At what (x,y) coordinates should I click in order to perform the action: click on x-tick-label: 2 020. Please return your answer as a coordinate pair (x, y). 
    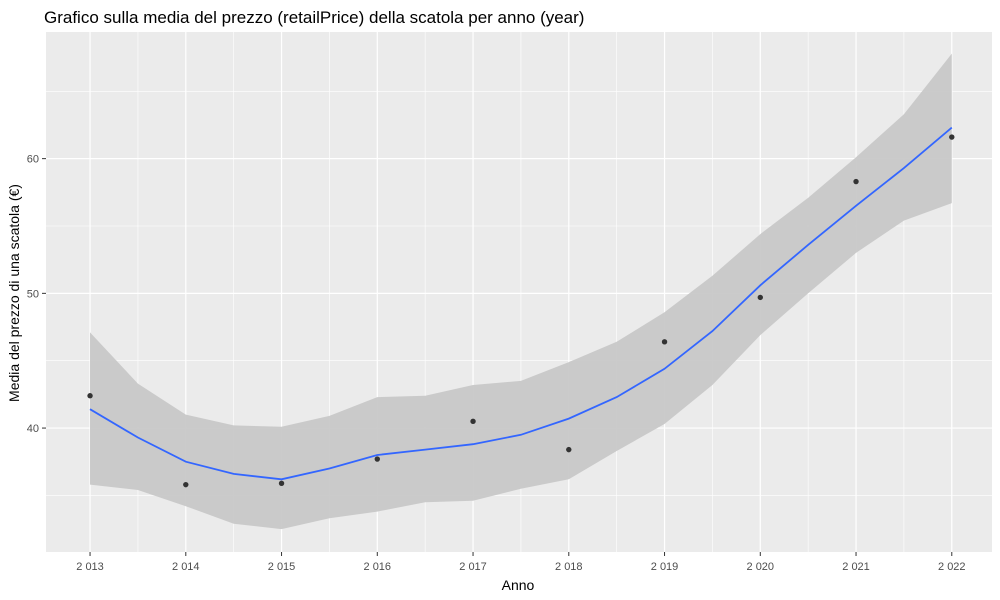
    Looking at the image, I should click on (761, 567).